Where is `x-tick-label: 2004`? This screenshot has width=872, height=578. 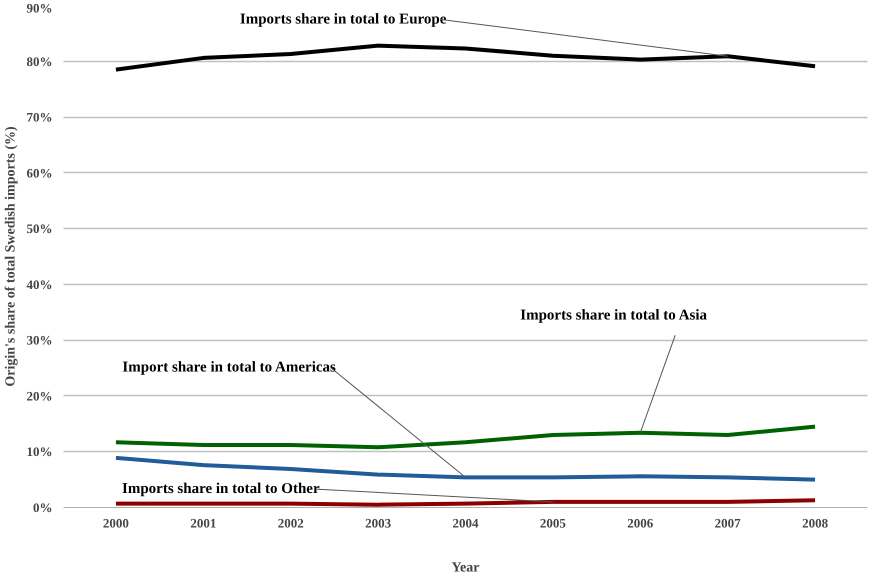
x-tick-label: 2004 is located at coordinates (465, 523).